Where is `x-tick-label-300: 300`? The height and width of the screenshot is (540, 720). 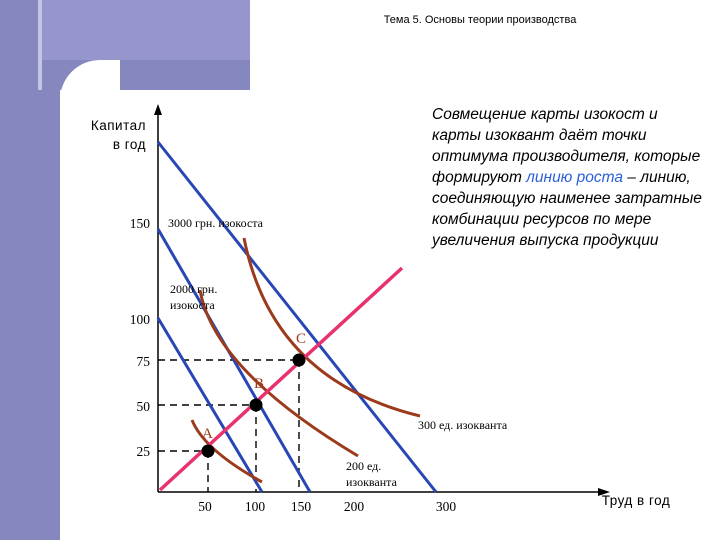
x-tick-label-300: 300 is located at coordinates (446, 506).